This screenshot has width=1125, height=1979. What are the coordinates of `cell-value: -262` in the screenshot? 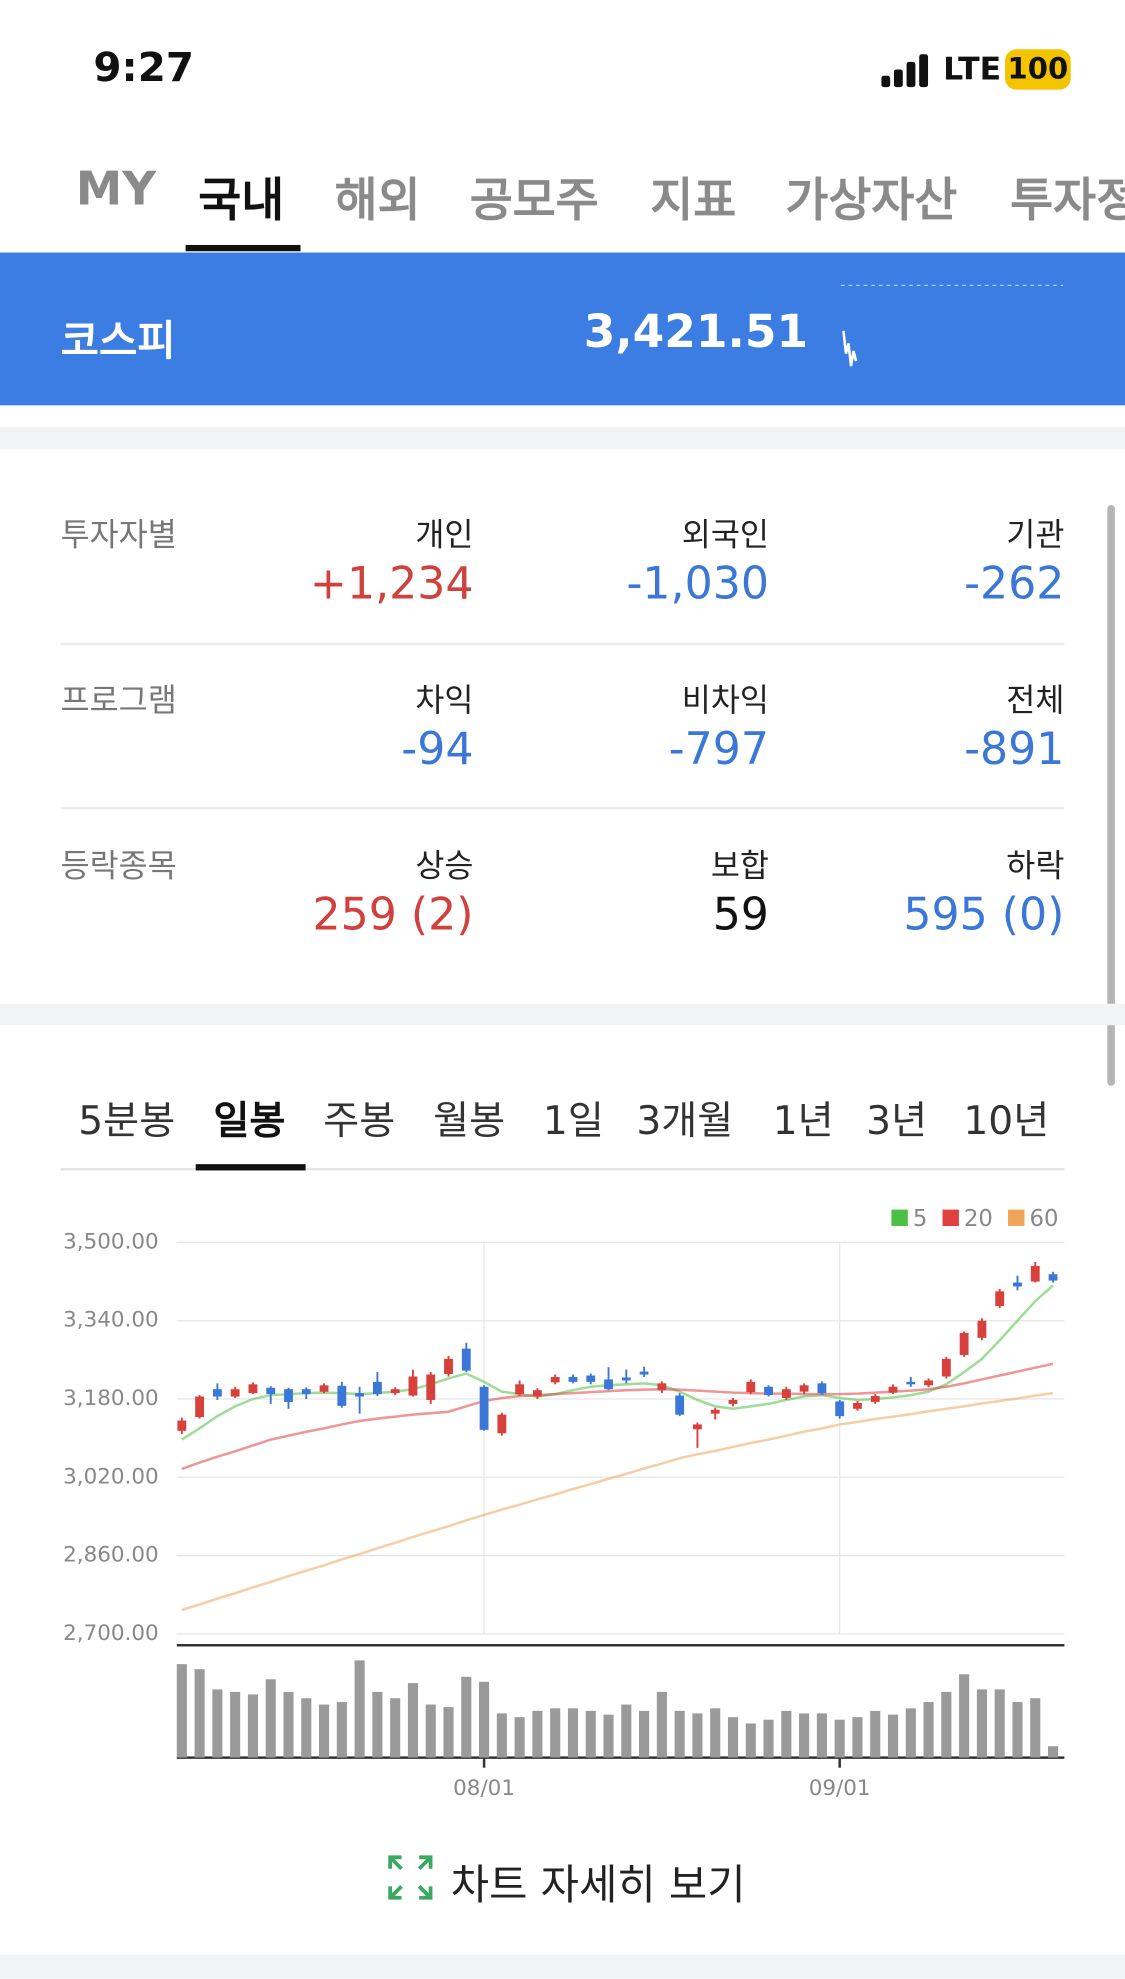 It's located at (1014, 584).